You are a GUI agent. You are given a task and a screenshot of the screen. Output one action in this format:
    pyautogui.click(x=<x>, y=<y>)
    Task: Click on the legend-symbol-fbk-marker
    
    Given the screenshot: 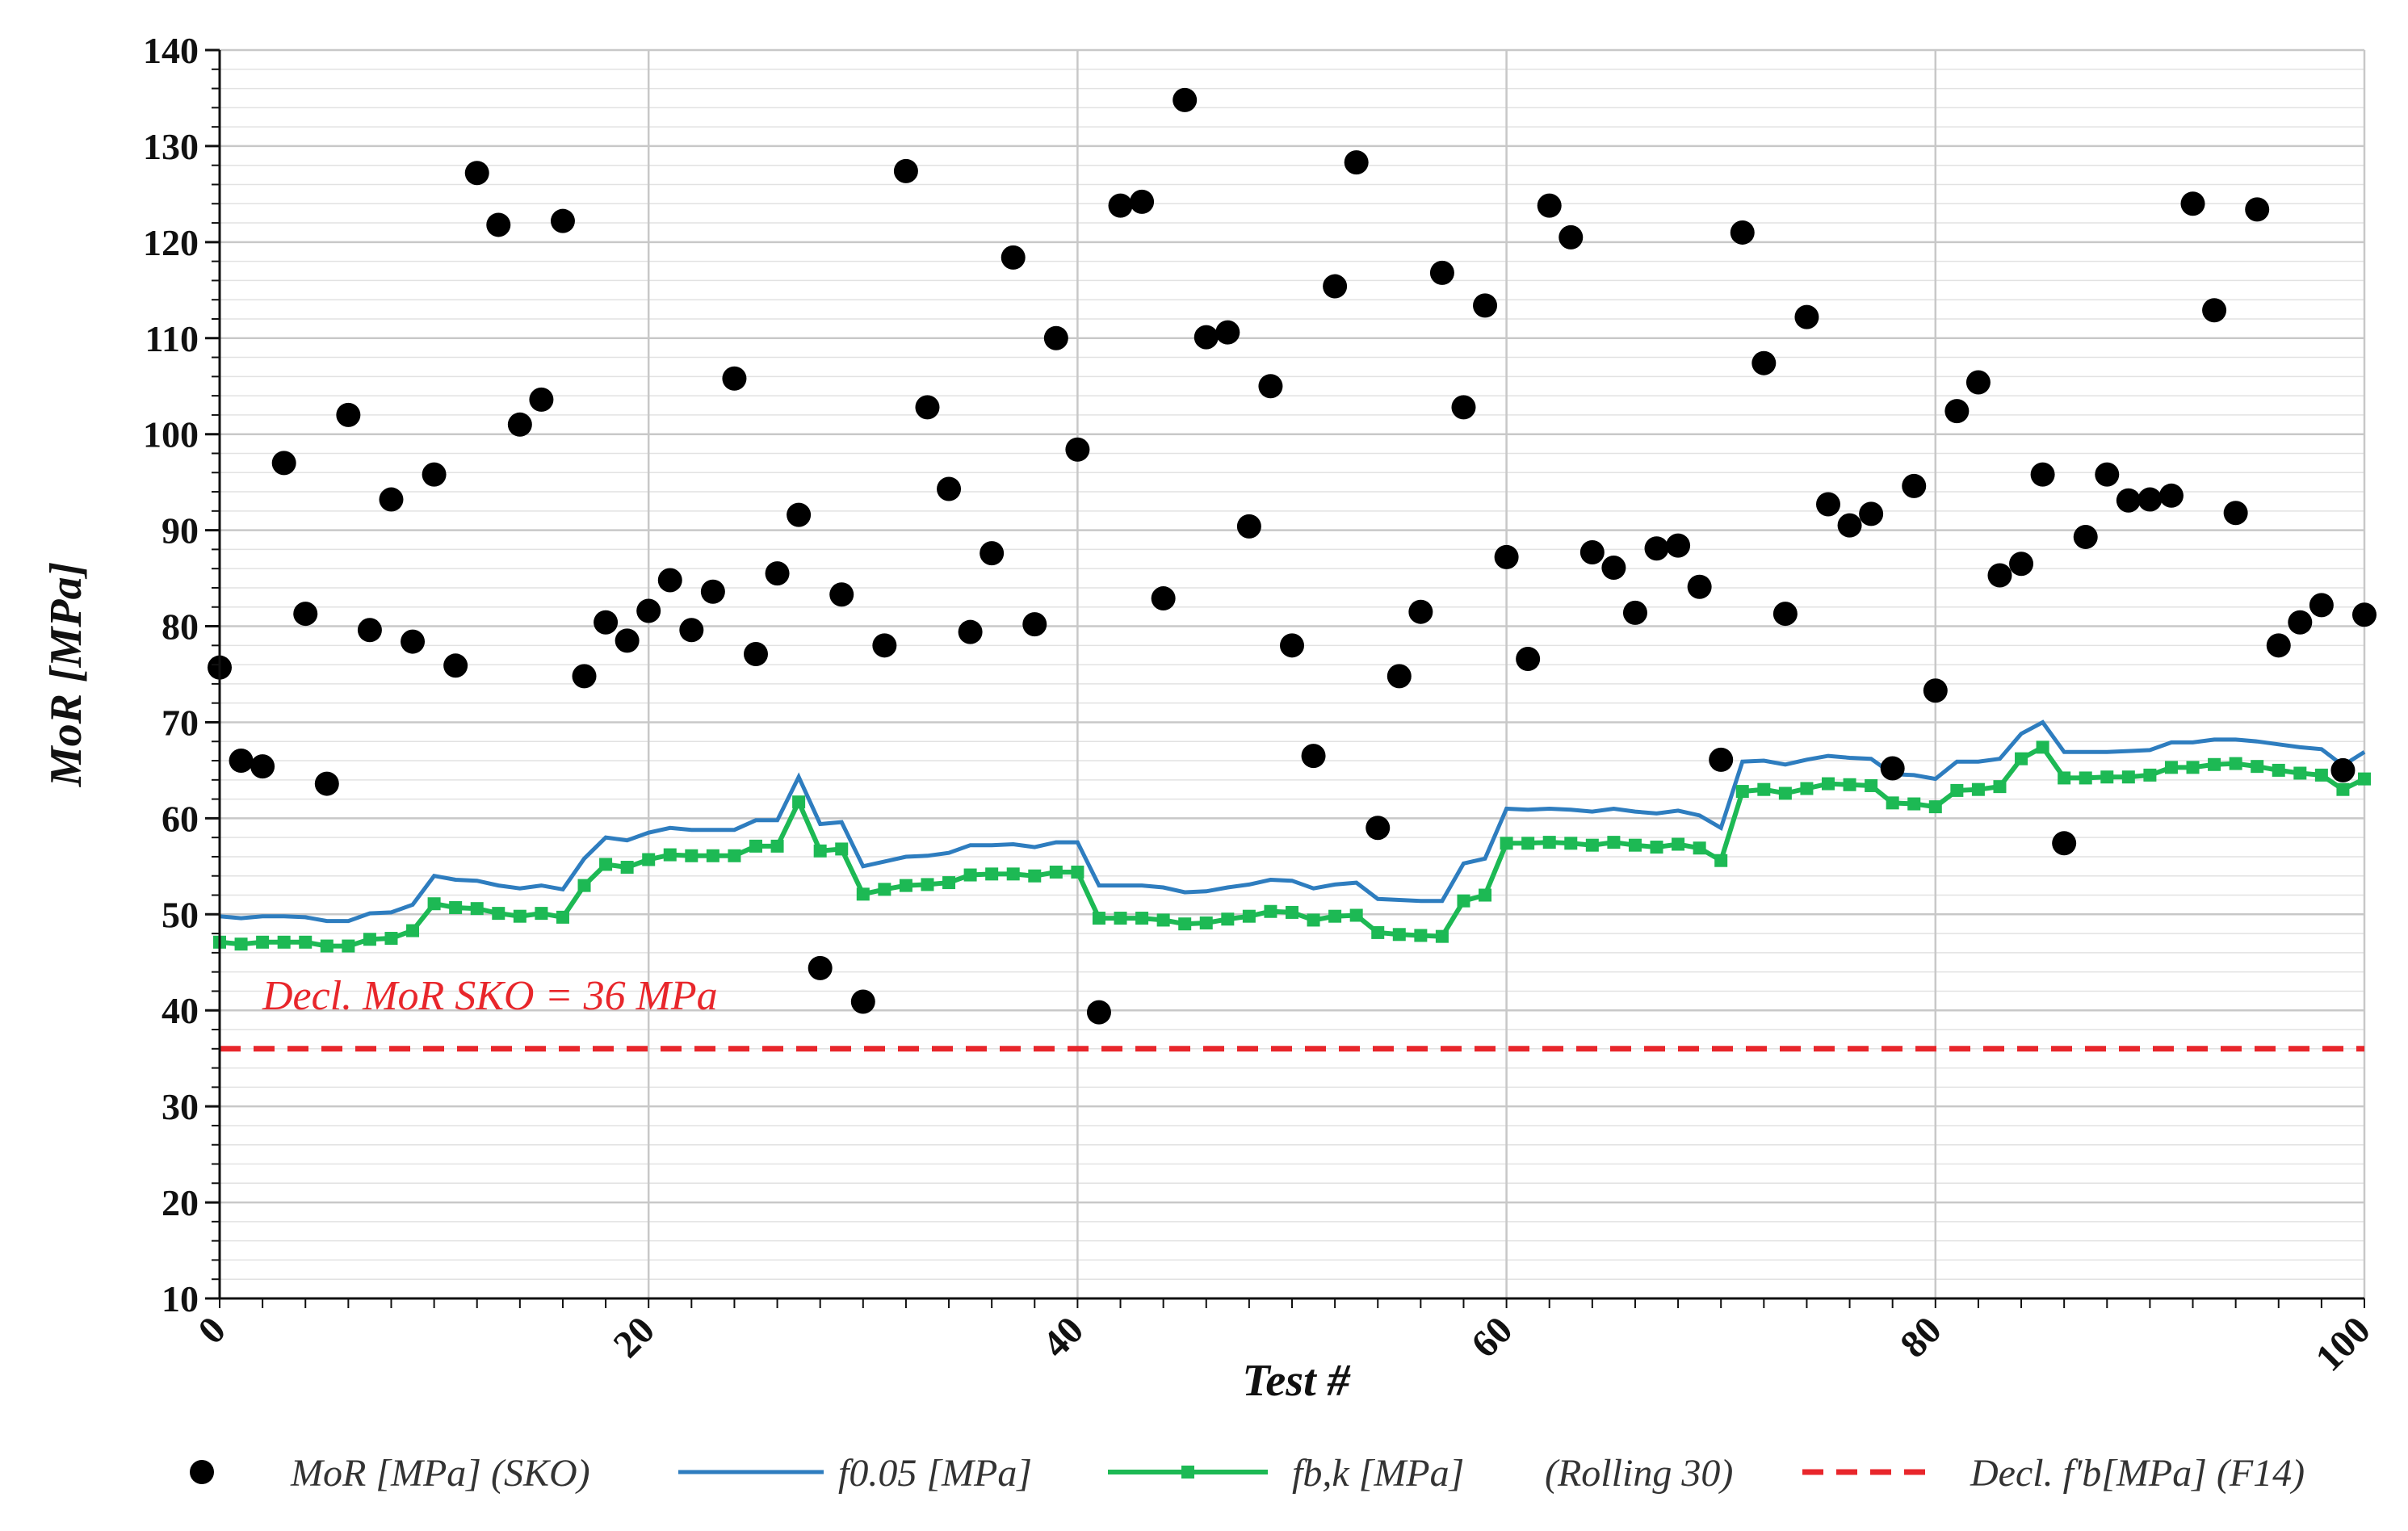 What is the action you would take?
    pyautogui.click(x=1187, y=1472)
    